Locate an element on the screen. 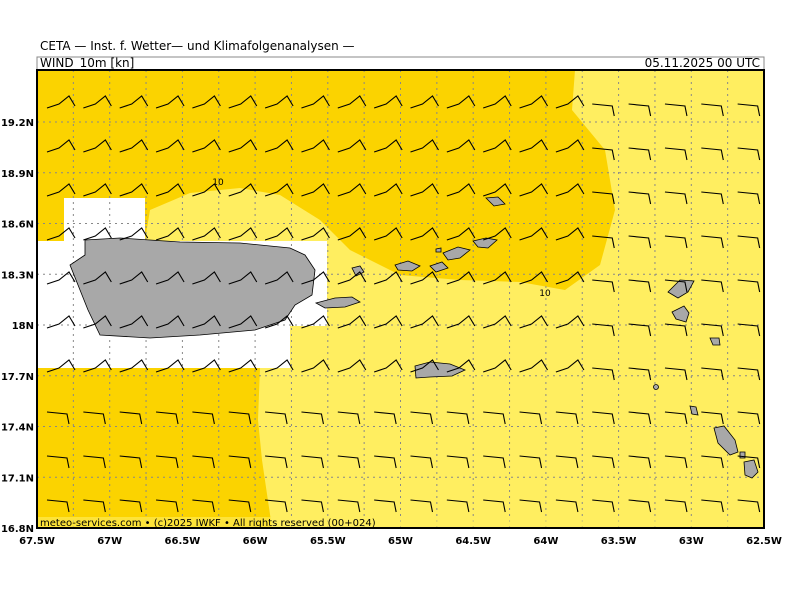  x-label: 67W is located at coordinates (109, 541).